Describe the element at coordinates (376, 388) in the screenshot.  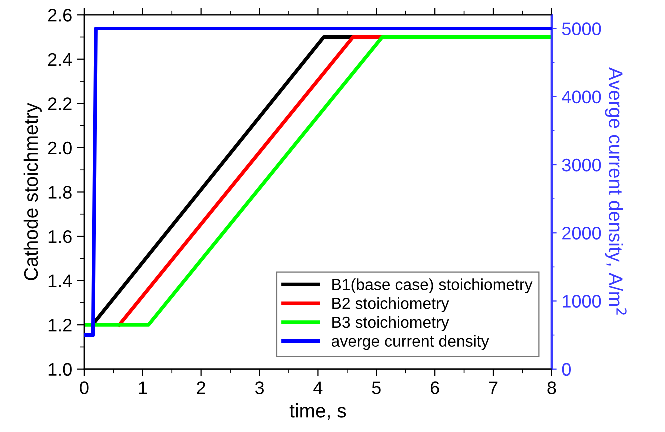
I see `x-tick-label: 5` at that location.